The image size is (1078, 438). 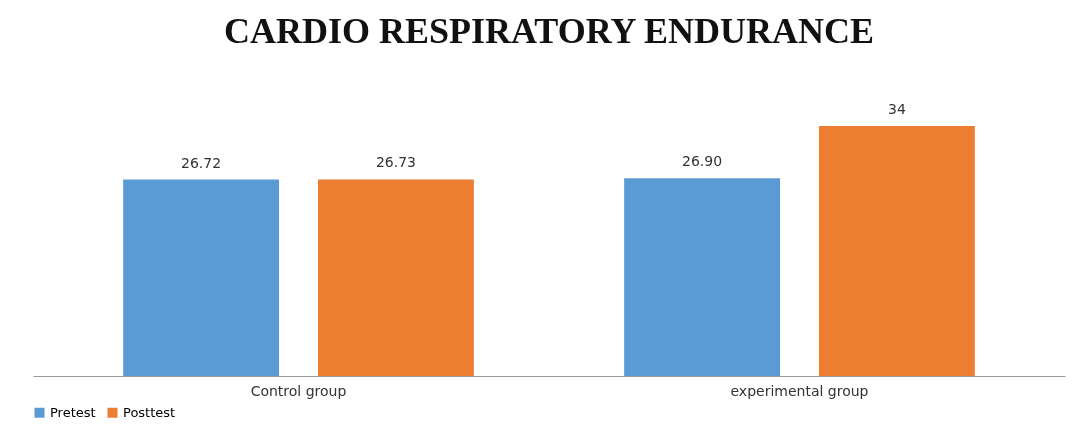 What do you see at coordinates (395, 162) in the screenshot?
I see `data-label: 26.73` at bounding box center [395, 162].